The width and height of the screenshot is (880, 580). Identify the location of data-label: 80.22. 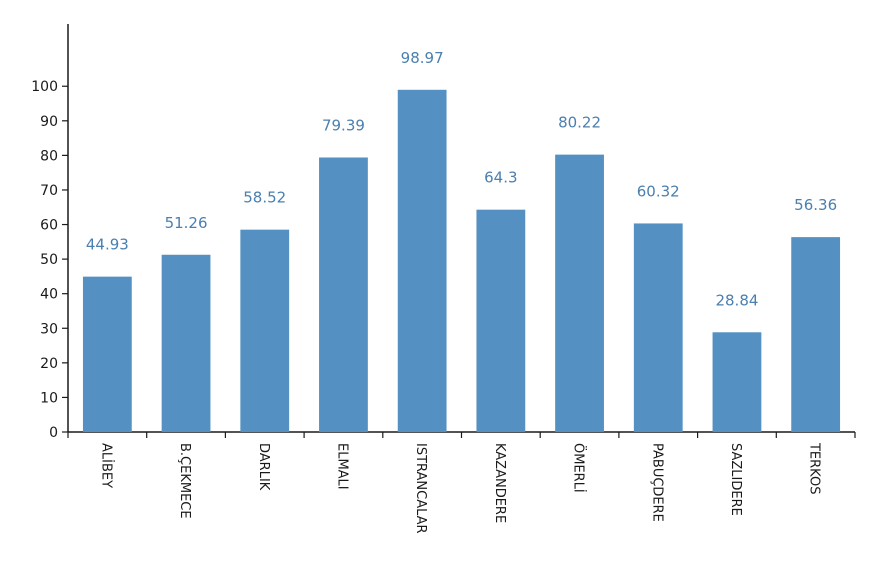
(579, 123).